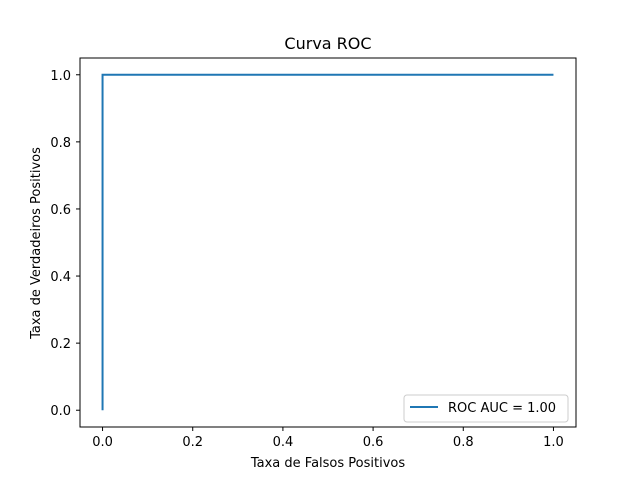  What do you see at coordinates (60, 76) in the screenshot?
I see `y-tick-label: 1.0` at bounding box center [60, 76].